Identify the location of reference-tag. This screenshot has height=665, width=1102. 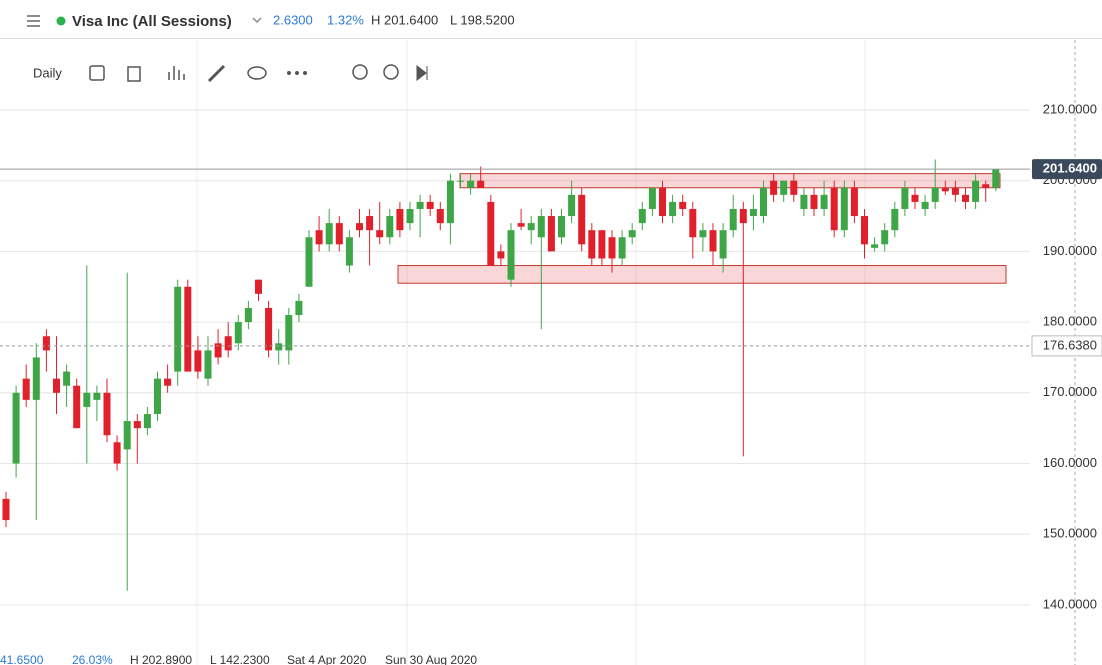
(1066, 346).